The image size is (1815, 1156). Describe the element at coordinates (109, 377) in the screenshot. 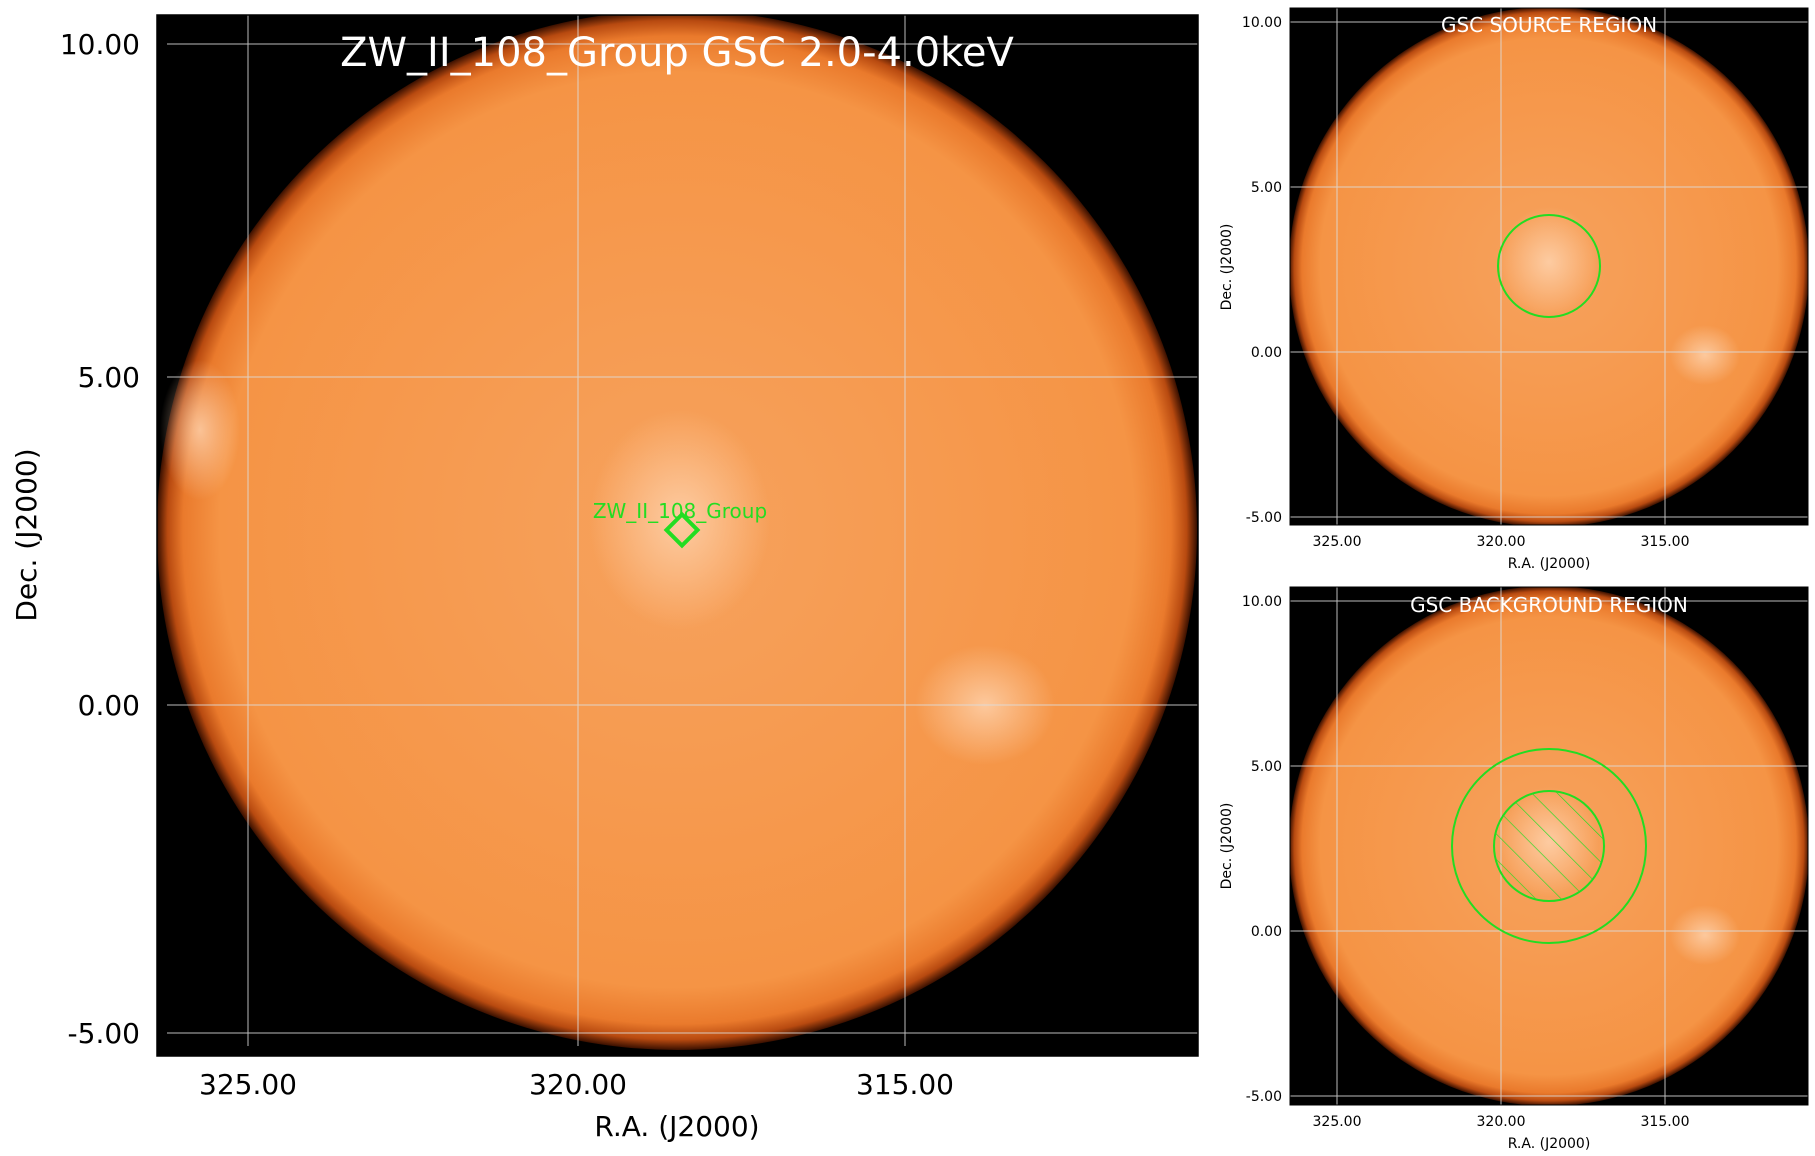

I see `main-y-tick-label: 5.00` at that location.